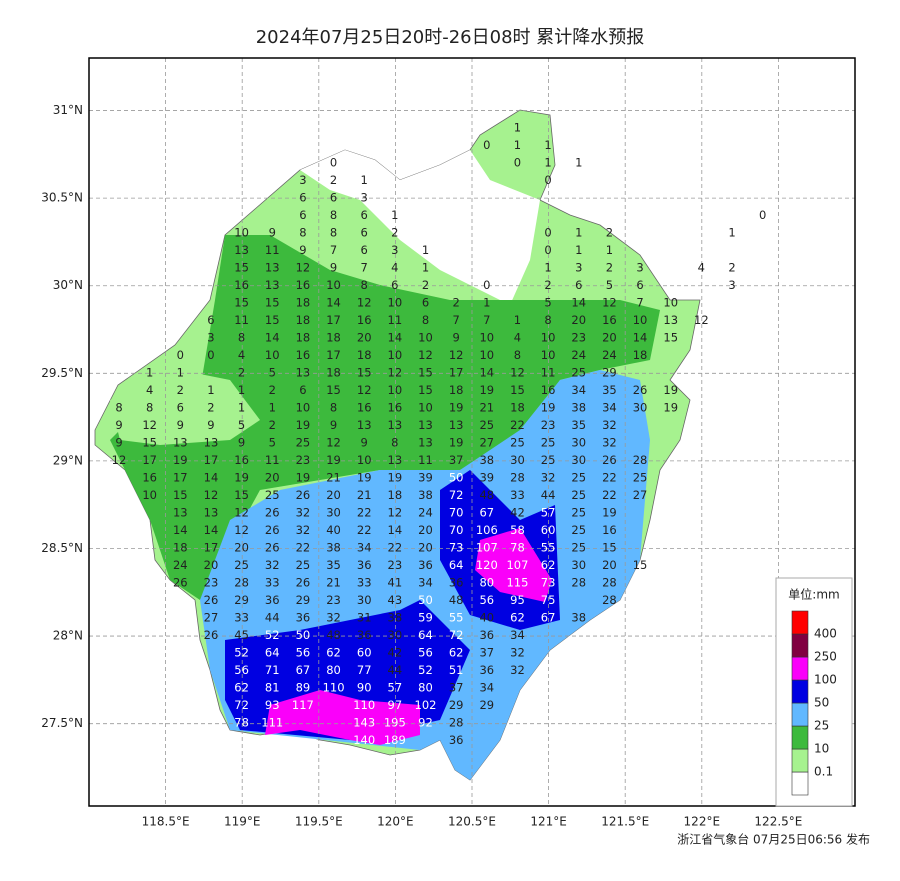 The image size is (900, 881). I want to click on station-value: 106, so click(487, 530).